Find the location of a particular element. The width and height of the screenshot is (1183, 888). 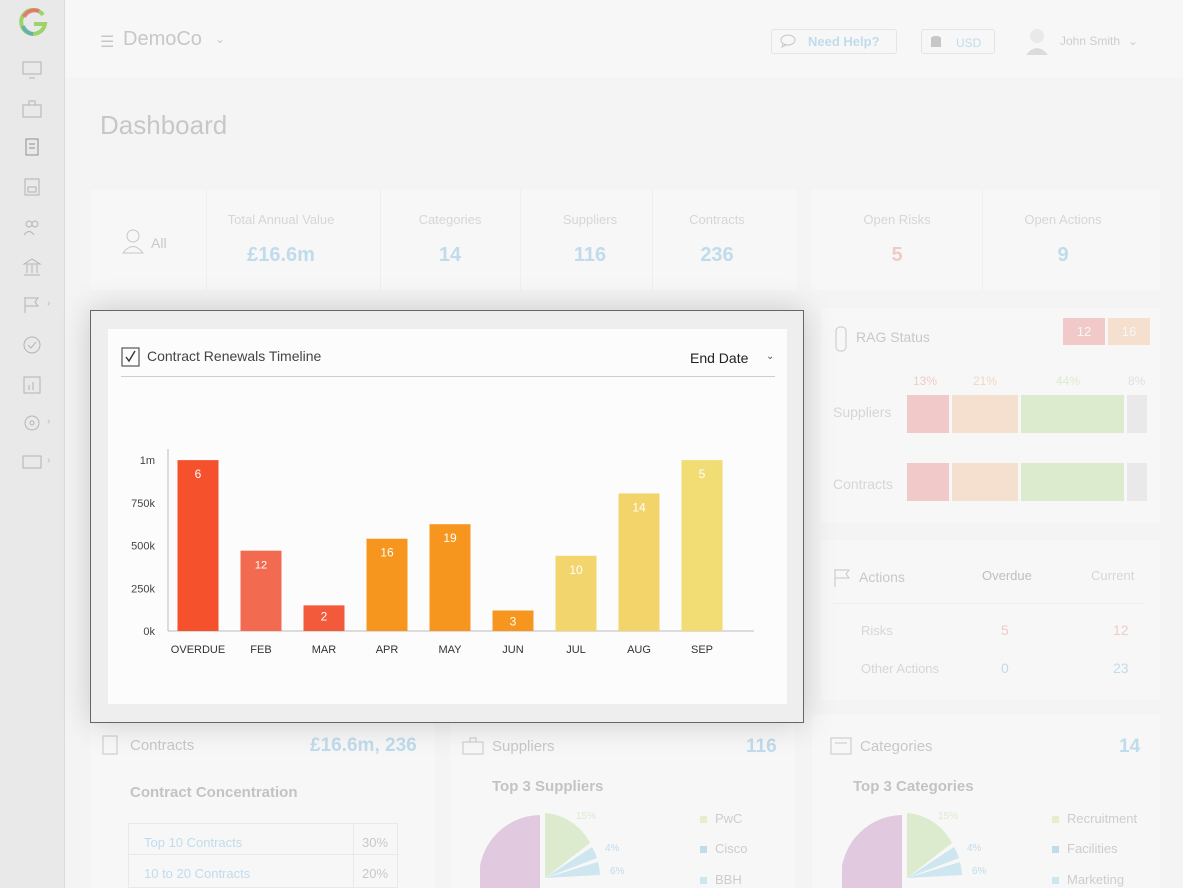

sort-dropdown: End Date is located at coordinates (719, 358).